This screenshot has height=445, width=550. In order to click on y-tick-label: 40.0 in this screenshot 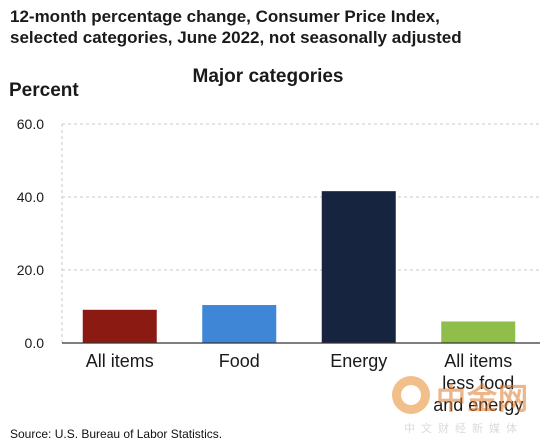, I will do `click(30, 197)`.